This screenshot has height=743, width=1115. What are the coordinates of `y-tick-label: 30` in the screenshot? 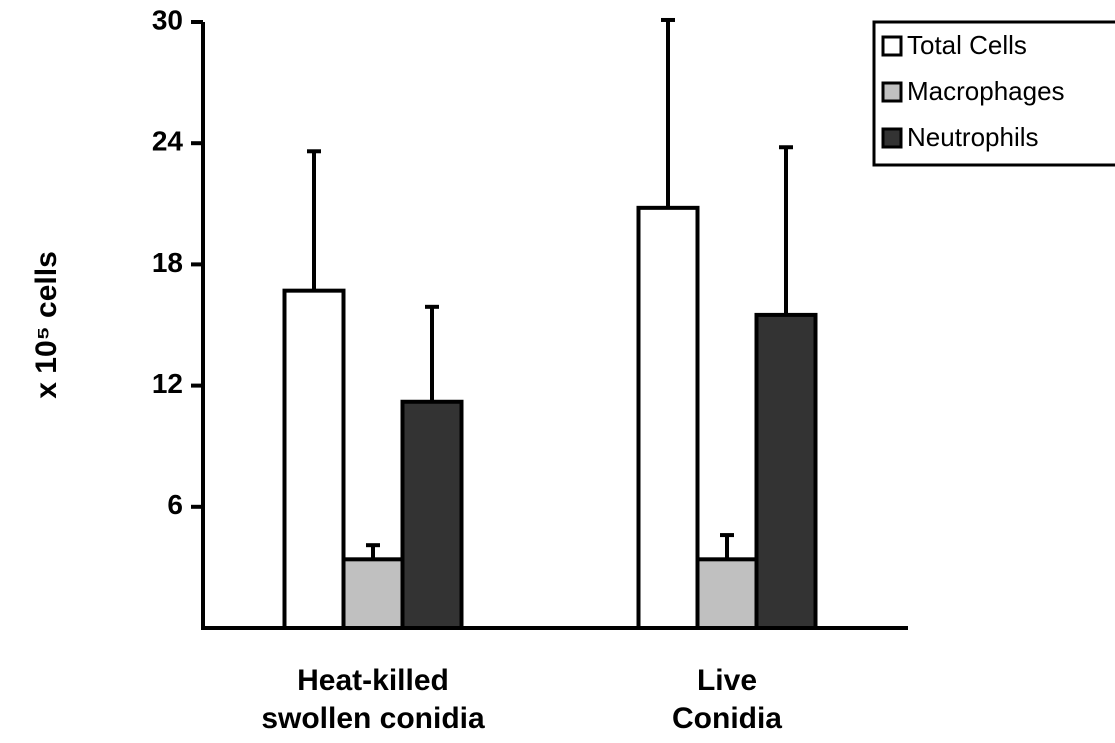 It's located at (167, 19).